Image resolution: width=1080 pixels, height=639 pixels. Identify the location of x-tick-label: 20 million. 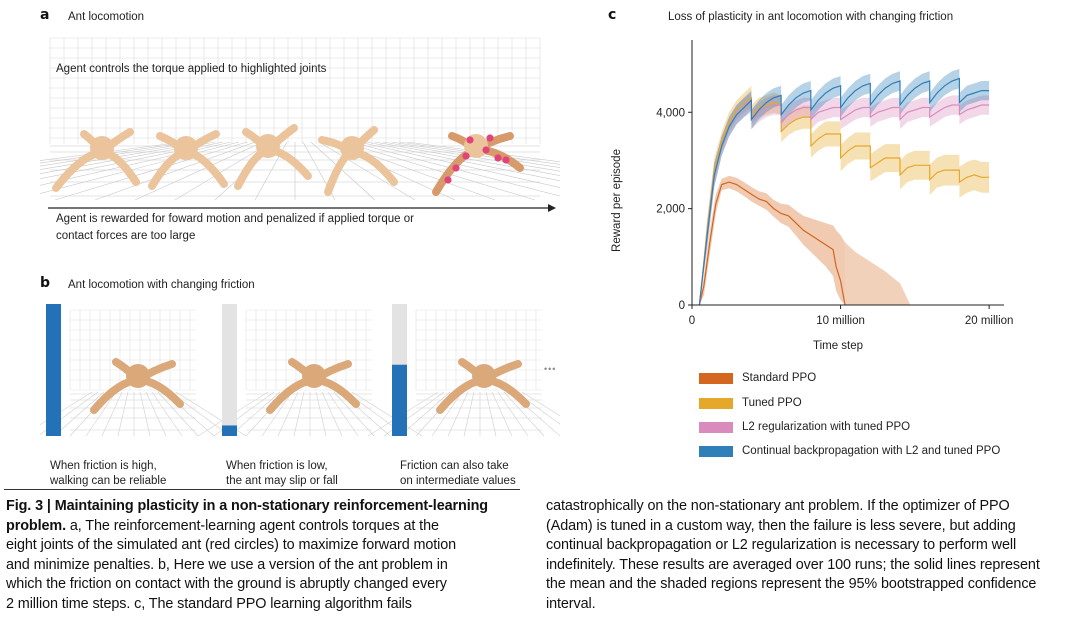
(989, 321).